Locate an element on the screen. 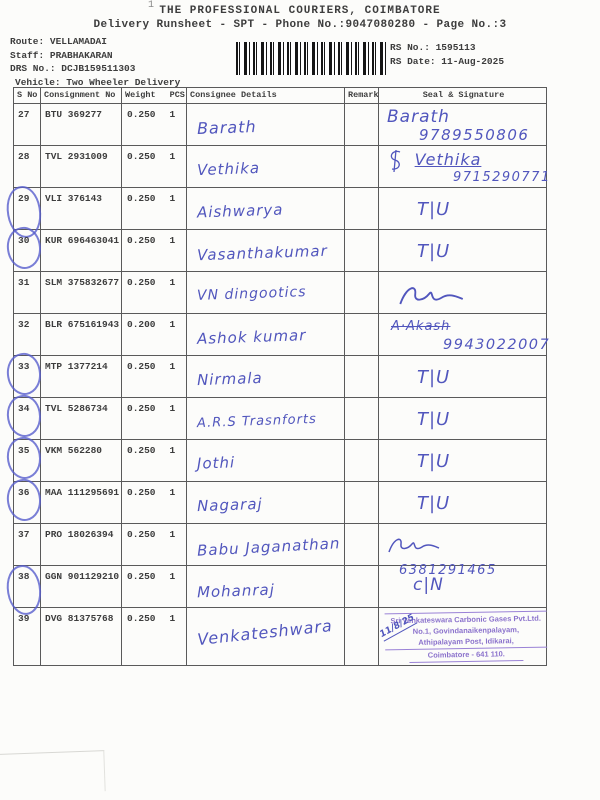  serial-number: 36 is located at coordinates (24, 492).